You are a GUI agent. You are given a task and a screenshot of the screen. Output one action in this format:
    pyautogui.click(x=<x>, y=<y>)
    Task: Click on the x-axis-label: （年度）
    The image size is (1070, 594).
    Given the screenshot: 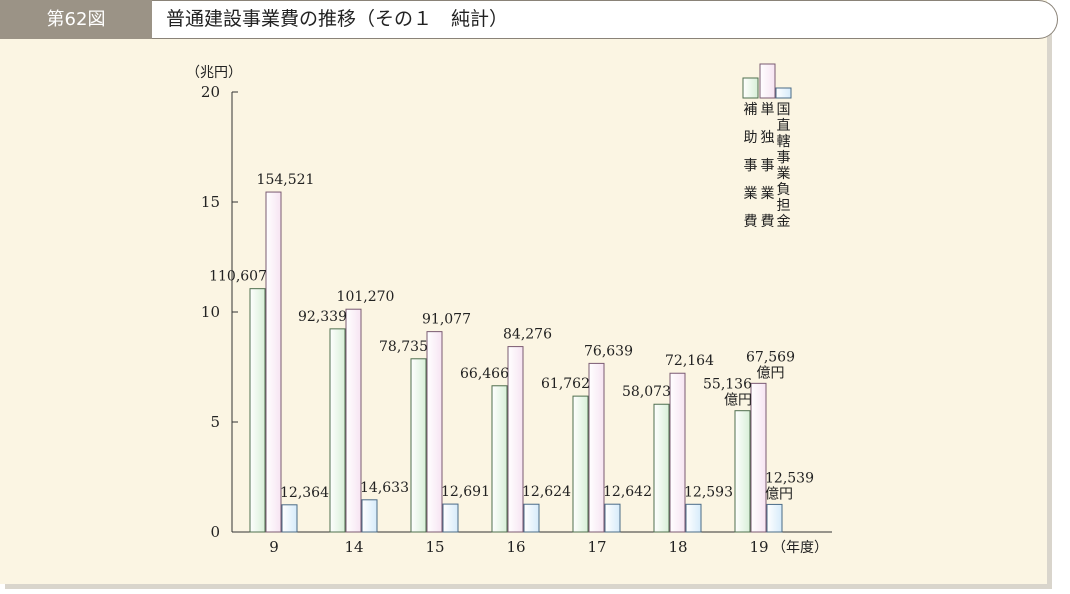 What is the action you would take?
    pyautogui.click(x=800, y=548)
    